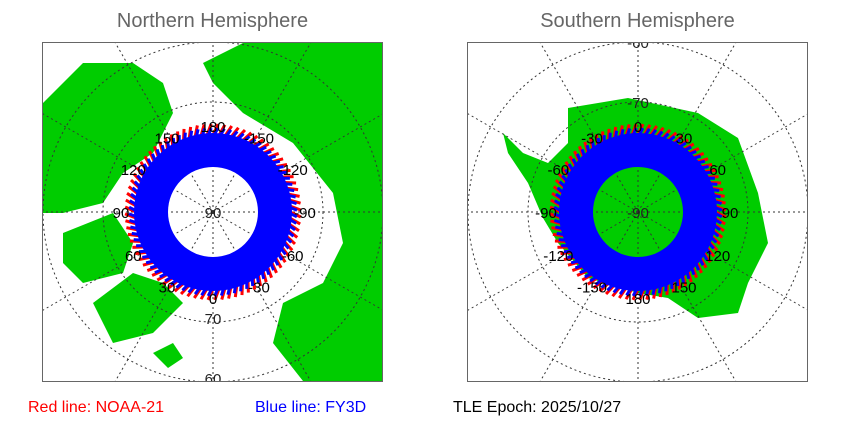  Describe the element at coordinates (213, 376) in the screenshot. I see `latitude-label: 60` at that location.